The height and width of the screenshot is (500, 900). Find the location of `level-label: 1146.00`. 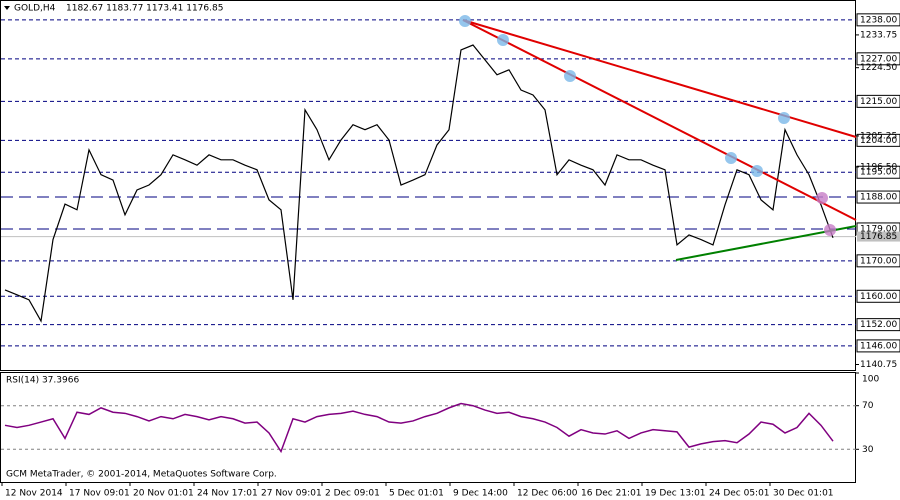

level-label: 1146.00 is located at coordinates (878, 346).